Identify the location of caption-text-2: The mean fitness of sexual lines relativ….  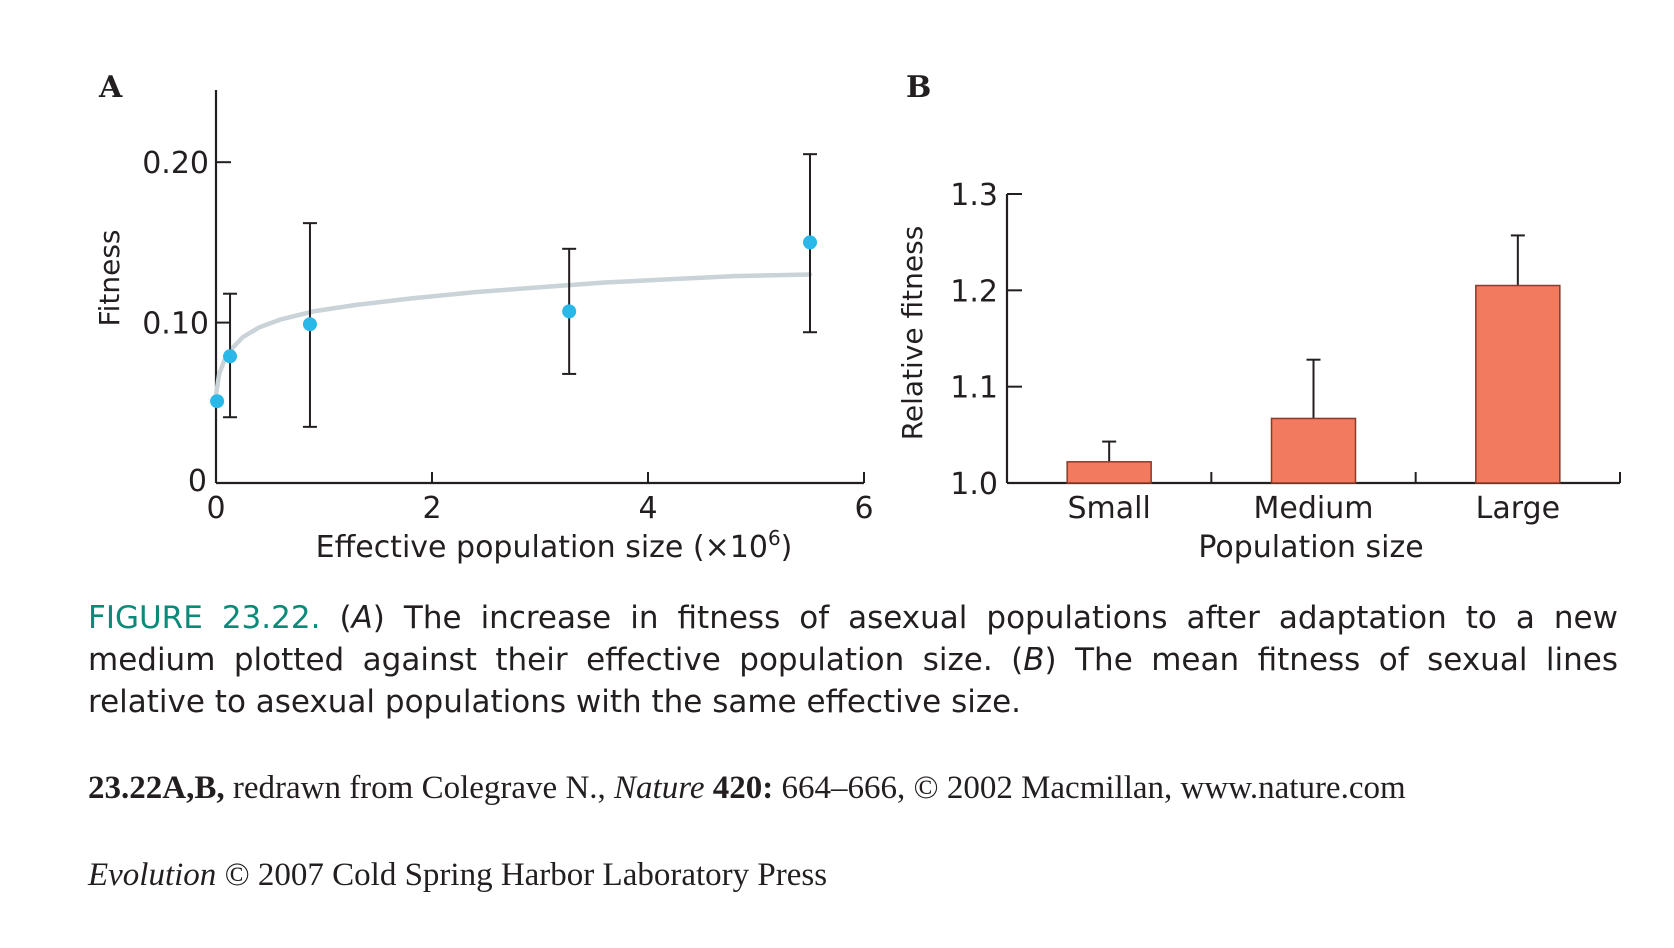
(853, 681).